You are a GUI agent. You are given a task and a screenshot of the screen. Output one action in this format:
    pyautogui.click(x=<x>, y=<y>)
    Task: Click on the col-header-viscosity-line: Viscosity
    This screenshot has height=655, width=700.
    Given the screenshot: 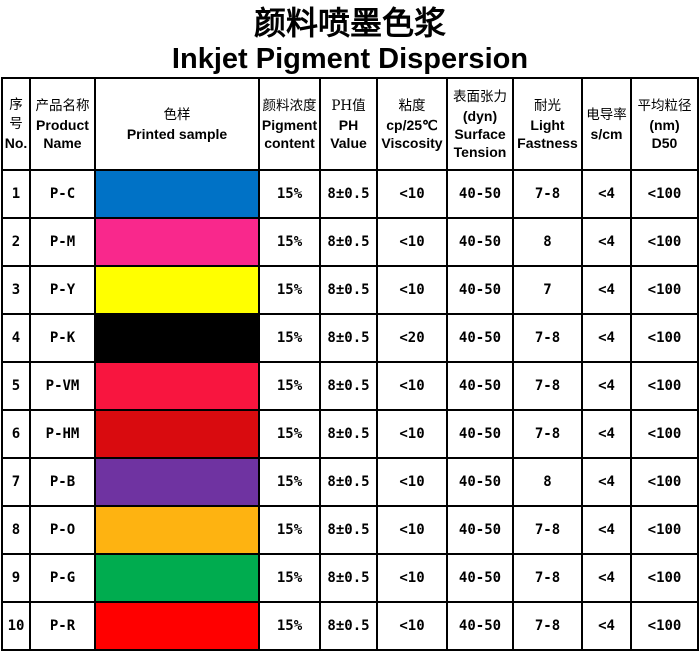 What is the action you would take?
    pyautogui.click(x=412, y=142)
    